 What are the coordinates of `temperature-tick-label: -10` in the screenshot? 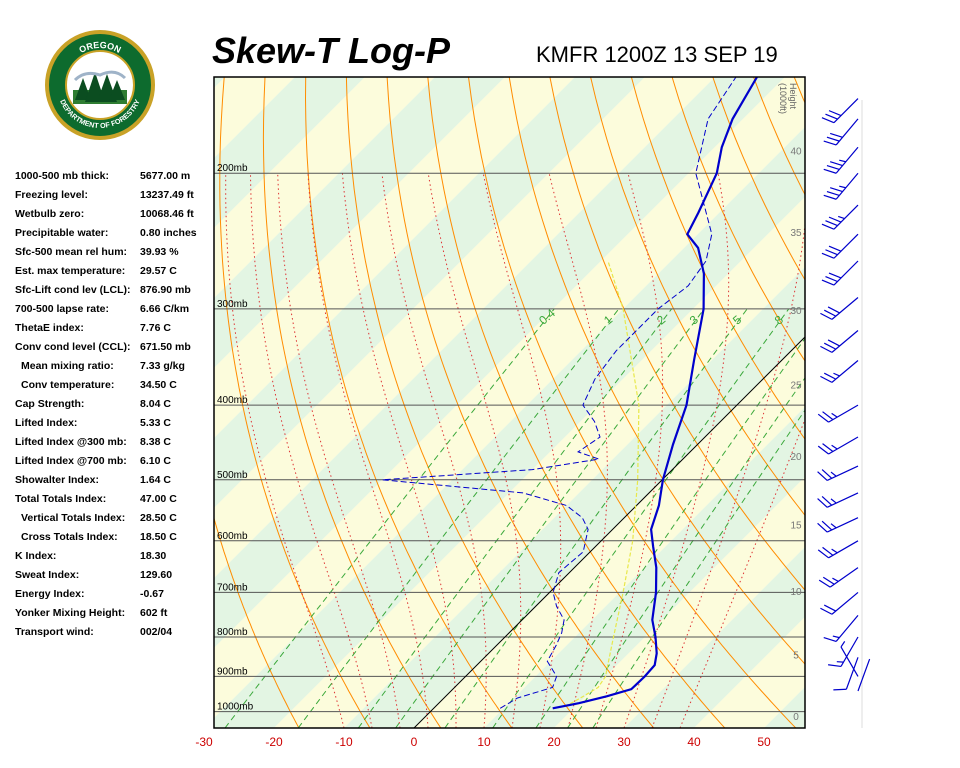 It's located at (344, 742).